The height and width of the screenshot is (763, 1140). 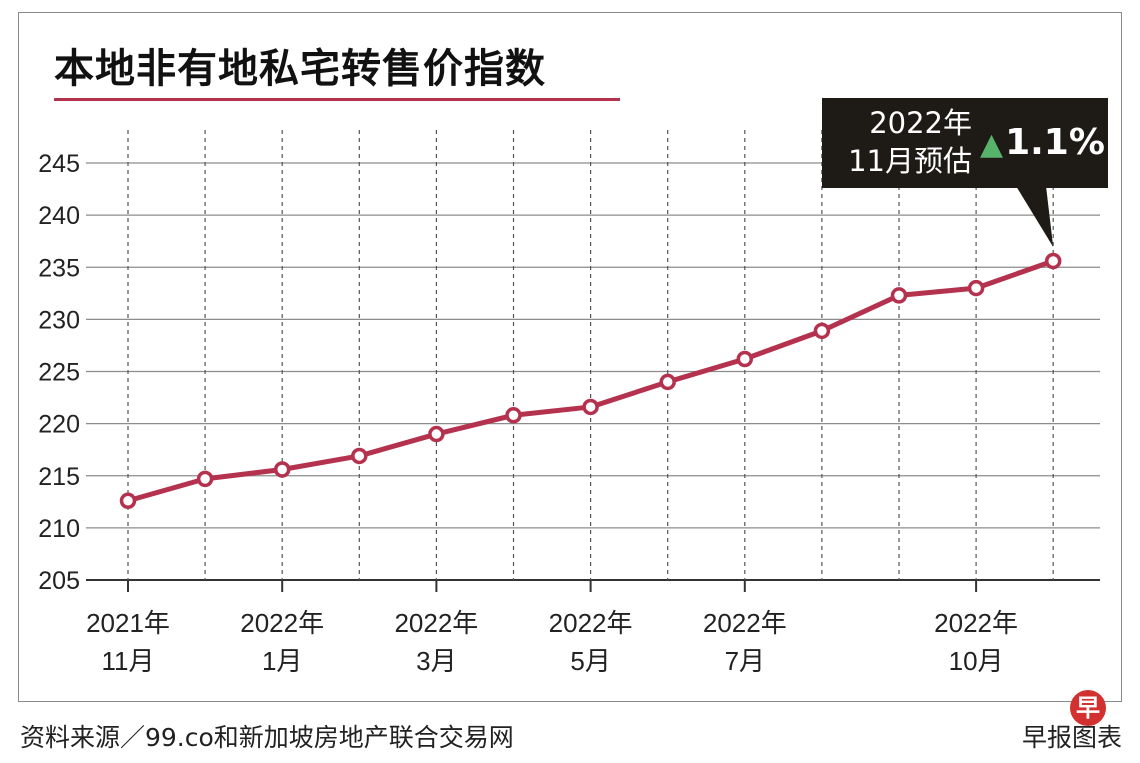 What do you see at coordinates (337, 99) in the screenshot?
I see `title-underline` at bounding box center [337, 99].